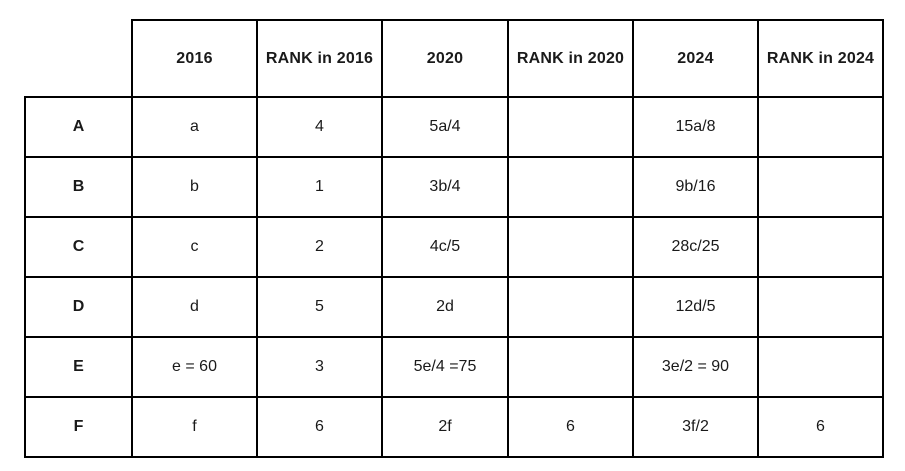  I want to click on table-row-a: A a 4 5a/4 15a/8, so click(454, 127).